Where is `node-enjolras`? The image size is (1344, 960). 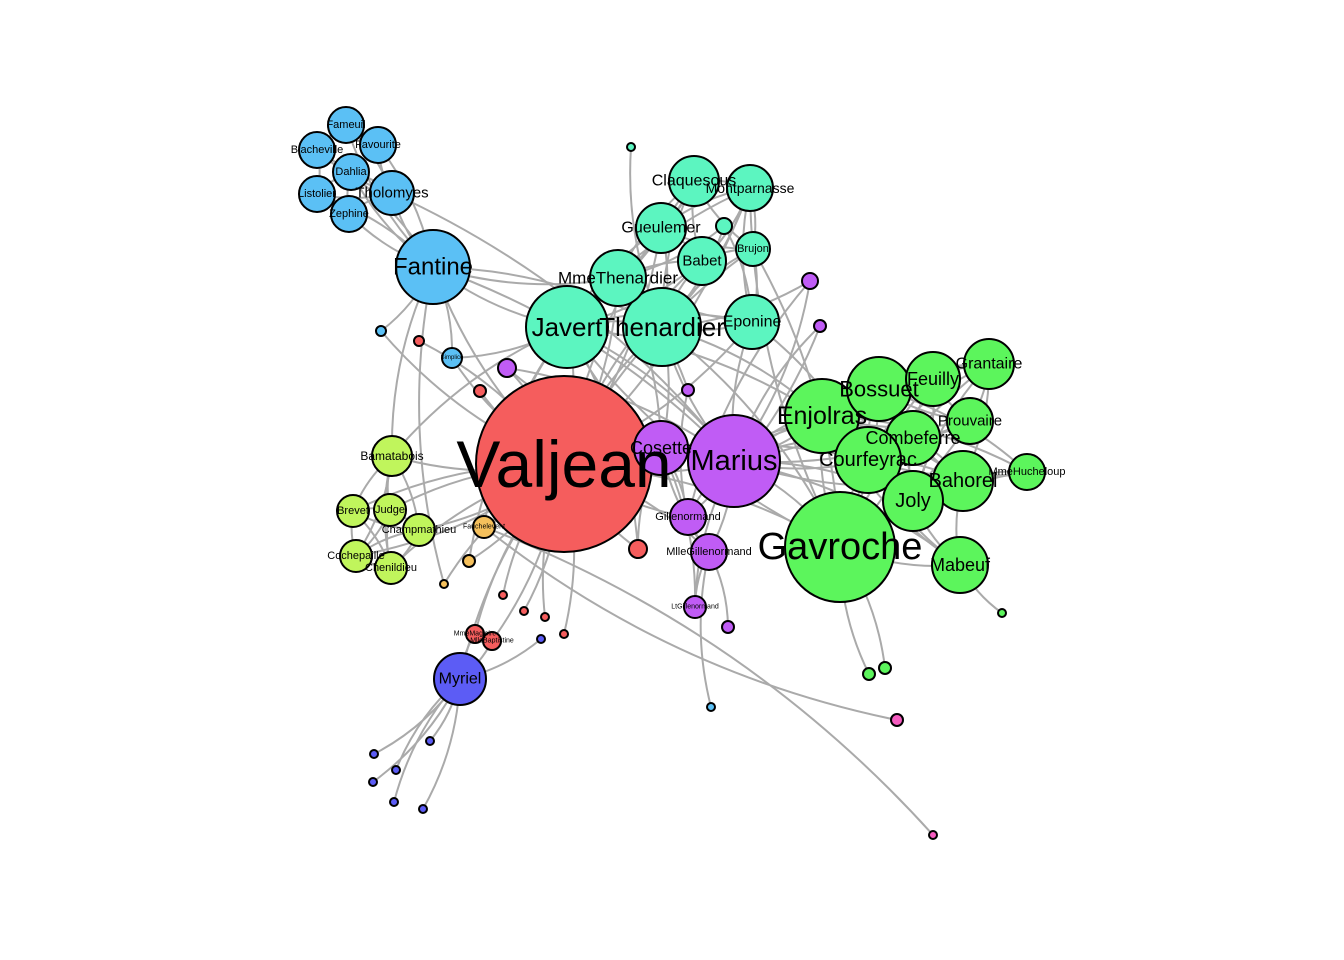 node-enjolras is located at coordinates (822, 416).